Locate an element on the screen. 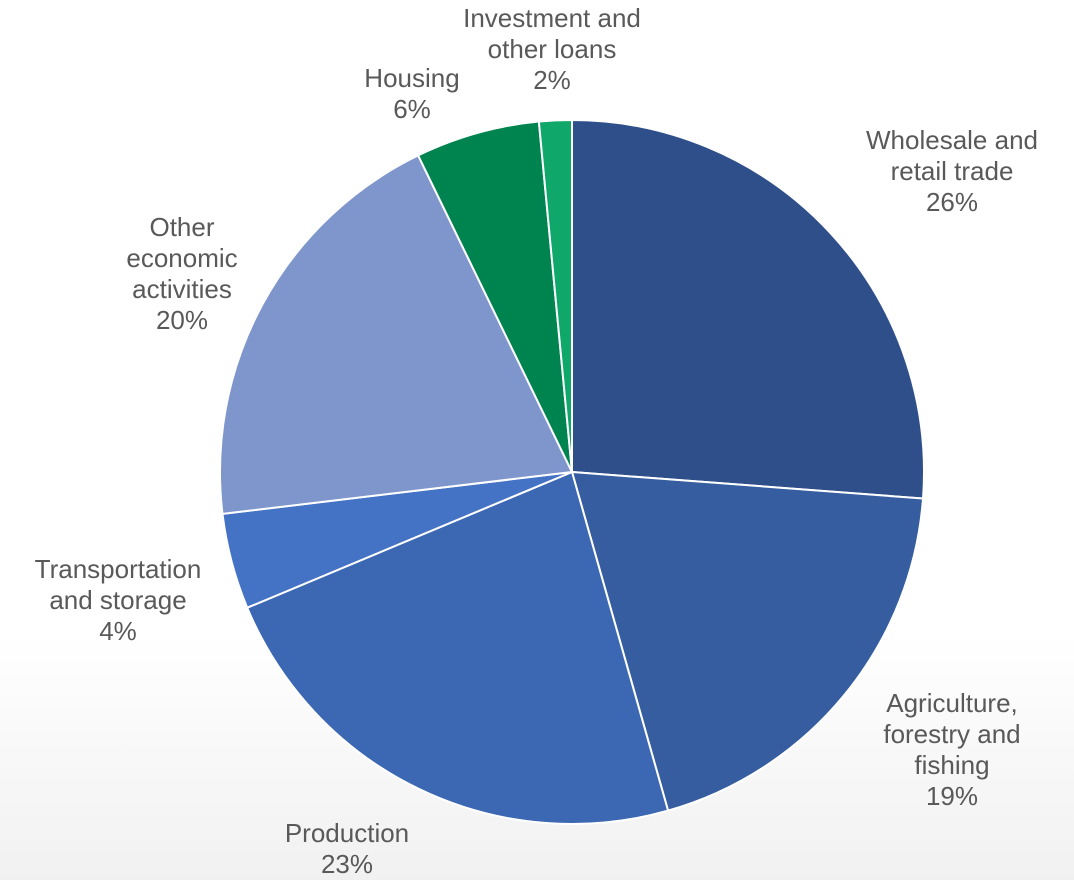  slice-label-line: and storage is located at coordinates (117, 600).